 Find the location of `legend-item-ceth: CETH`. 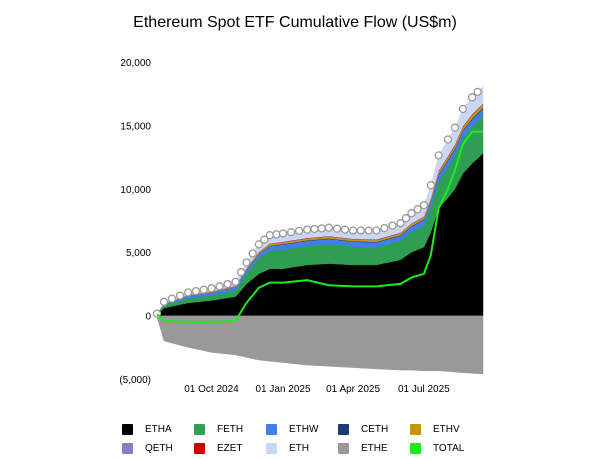

legend-item-ceth: CETH is located at coordinates (374, 429).